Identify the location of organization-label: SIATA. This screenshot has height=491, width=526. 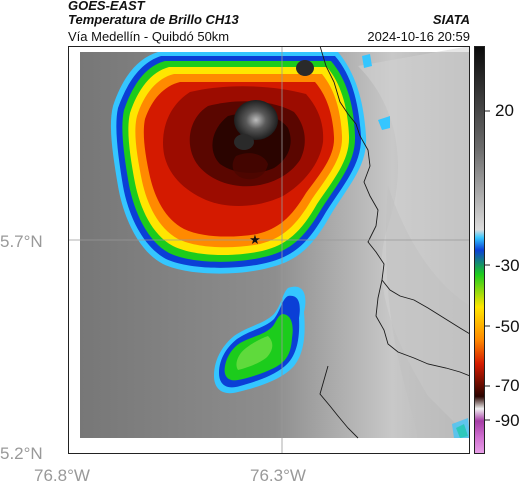
(451, 19).